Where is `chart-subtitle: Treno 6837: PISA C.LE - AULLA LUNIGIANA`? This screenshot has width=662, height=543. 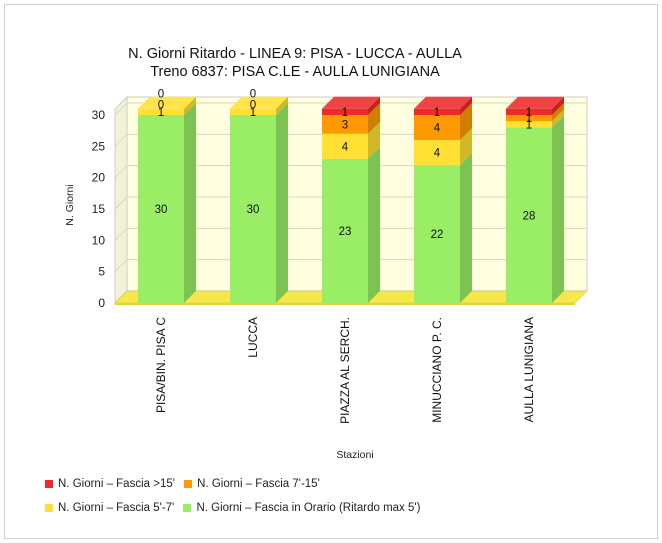 chart-subtitle: Treno 6837: PISA C.LE - AULLA LUNIGIANA is located at coordinates (295, 72).